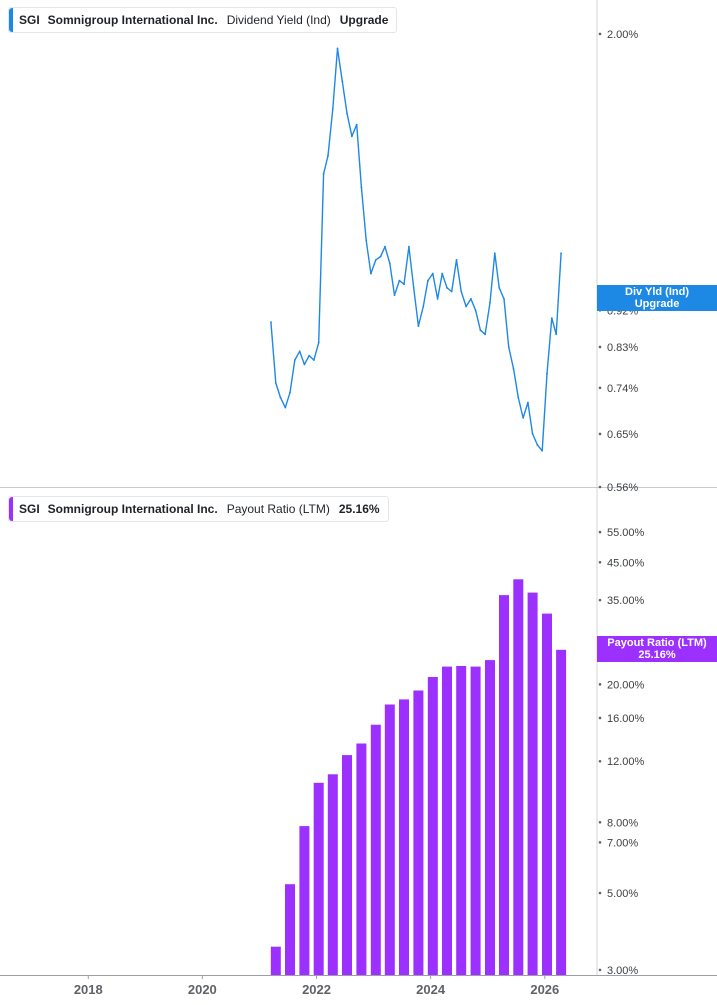 The width and height of the screenshot is (717, 1005). What do you see at coordinates (132, 509) in the screenshot?
I see `payout-ratio-legend-company: Somnigroup International Inc.` at bounding box center [132, 509].